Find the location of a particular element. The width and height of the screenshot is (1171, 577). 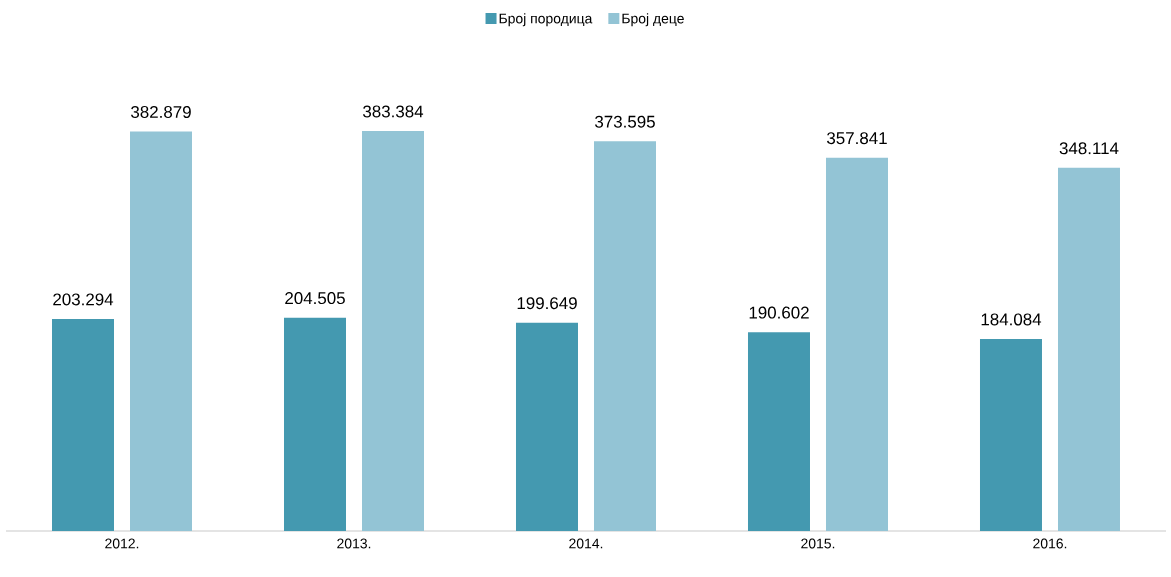

x-tick-label: 2015. is located at coordinates (818, 543).